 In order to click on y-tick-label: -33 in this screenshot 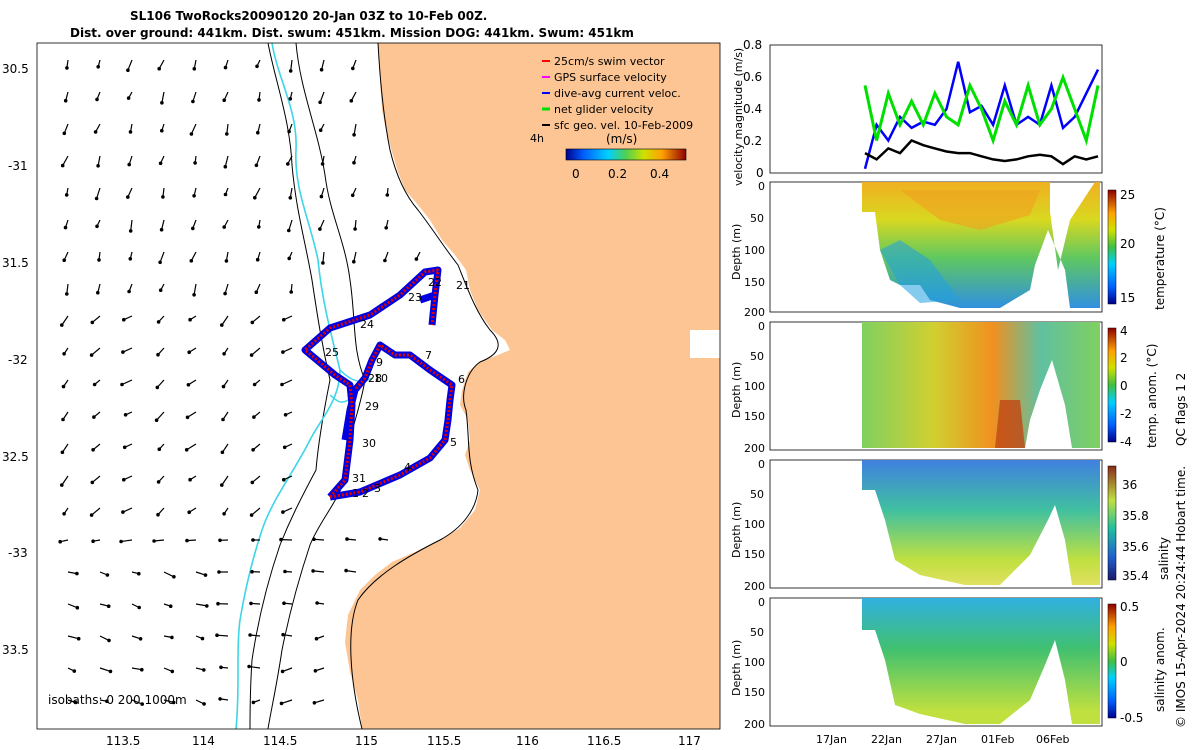, I will do `click(18, 553)`.